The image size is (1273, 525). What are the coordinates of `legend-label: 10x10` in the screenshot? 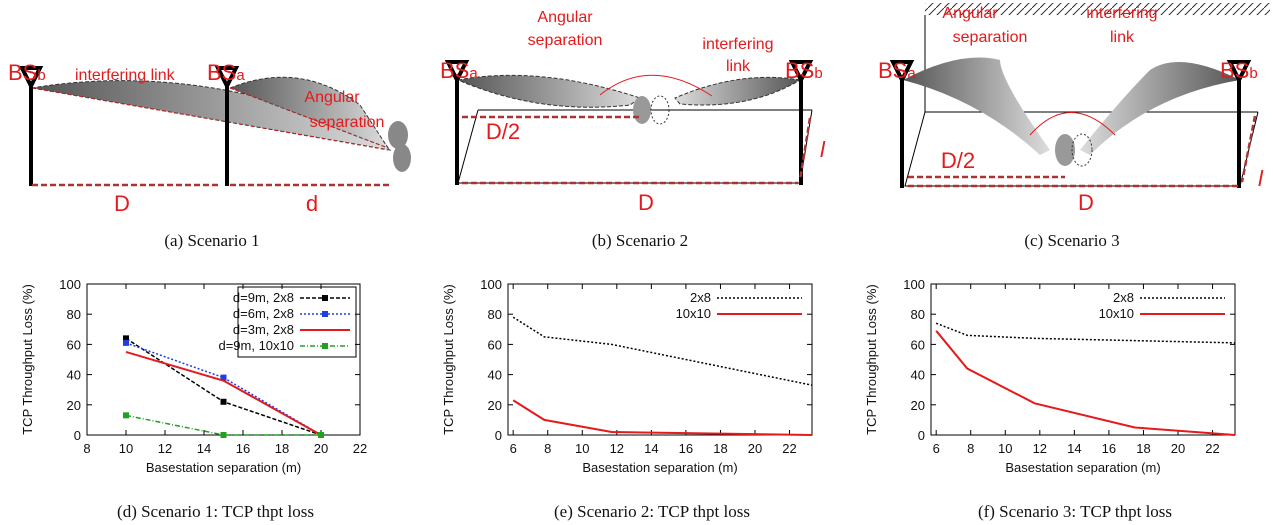 It's located at (1116, 313).